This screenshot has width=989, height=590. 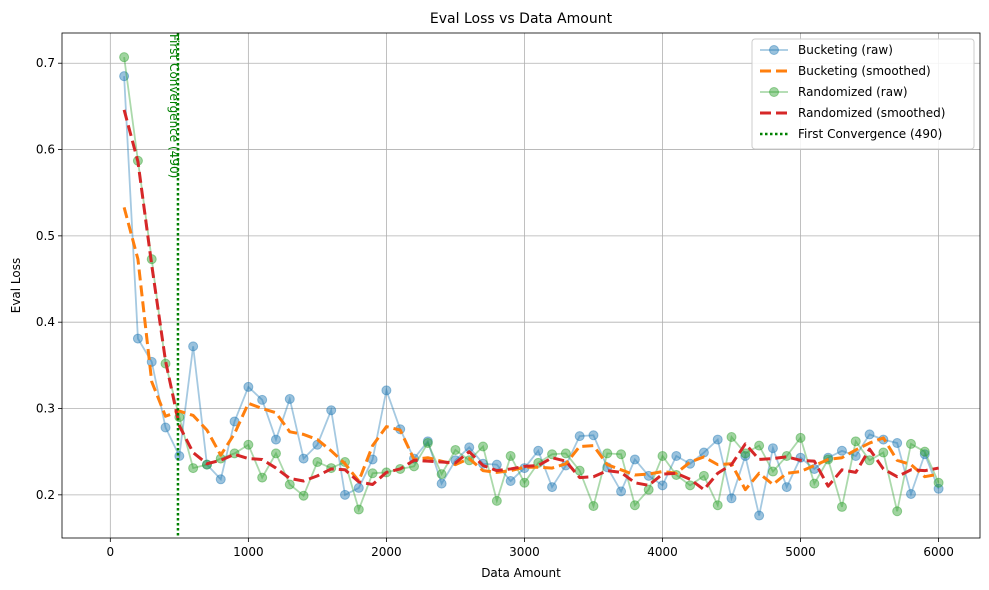 I want to click on x-tick-label: 1000, so click(x=248, y=552).